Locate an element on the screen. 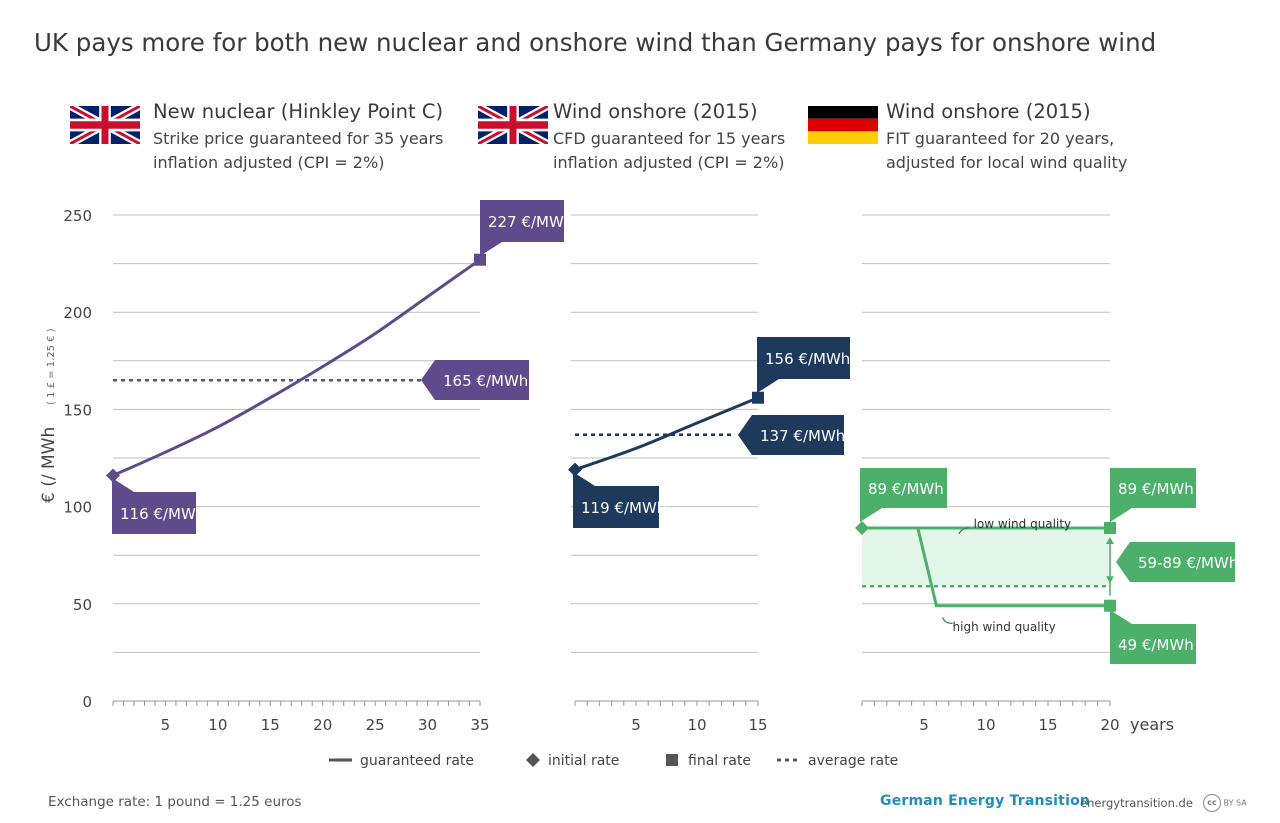 This screenshot has width=1280, height=823. x-tick-label: 35 is located at coordinates (479, 725).